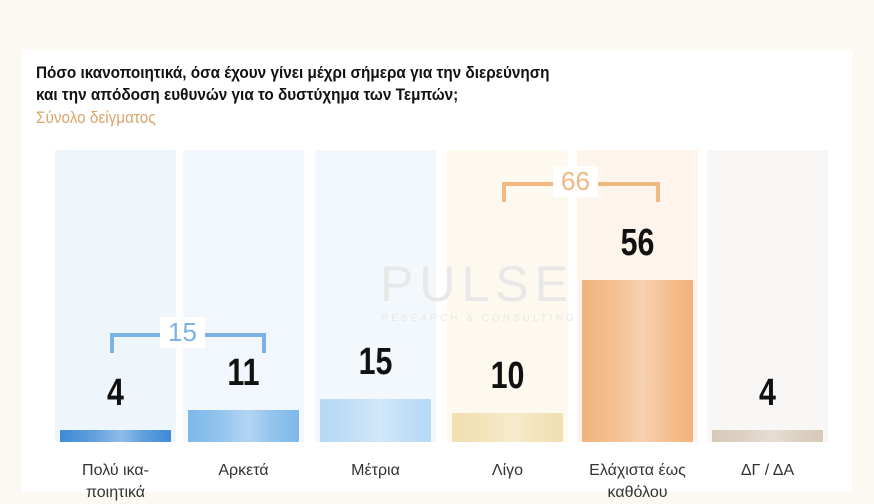 The image size is (874, 504). I want to click on value-label: 15, so click(375, 361).